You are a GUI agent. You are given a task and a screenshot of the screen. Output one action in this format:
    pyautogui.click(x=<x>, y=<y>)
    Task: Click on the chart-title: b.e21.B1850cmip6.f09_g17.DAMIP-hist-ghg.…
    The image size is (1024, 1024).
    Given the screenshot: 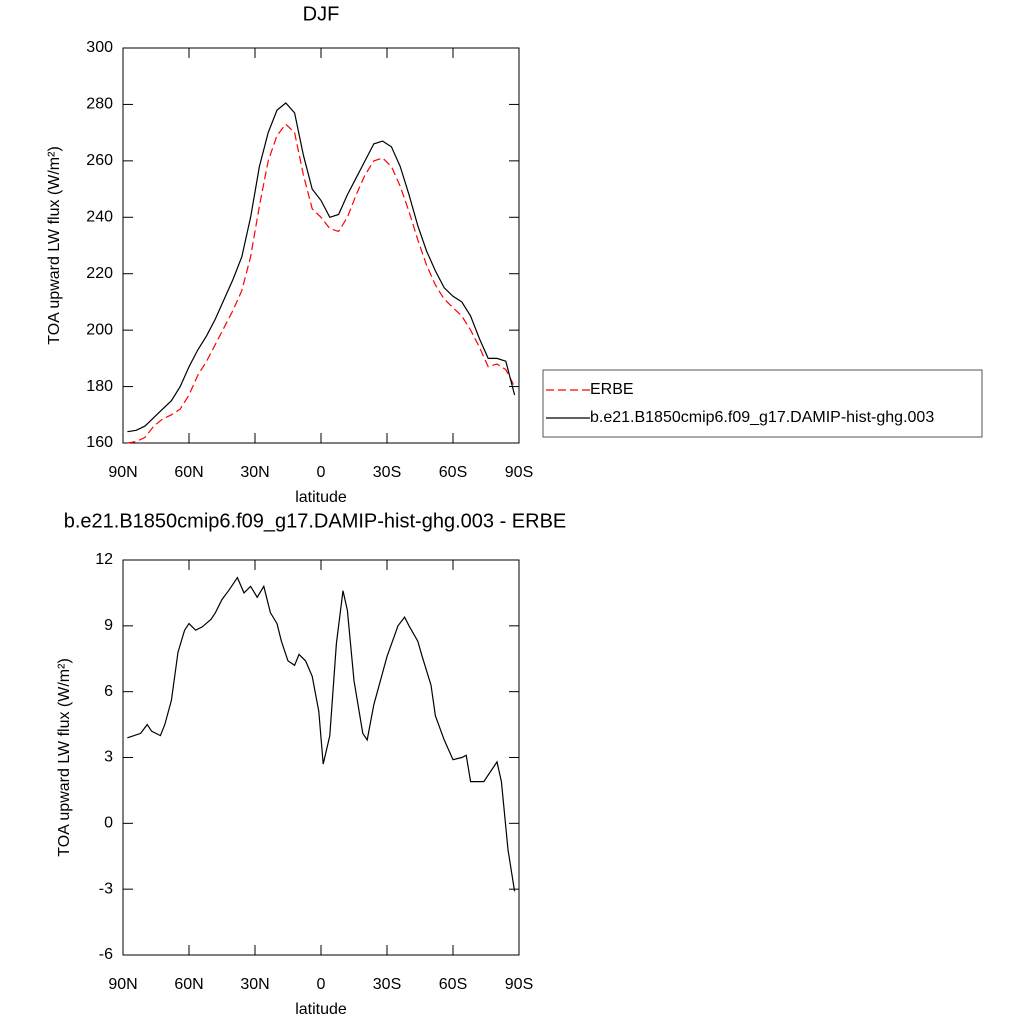 What is the action you would take?
    pyautogui.click(x=315, y=521)
    